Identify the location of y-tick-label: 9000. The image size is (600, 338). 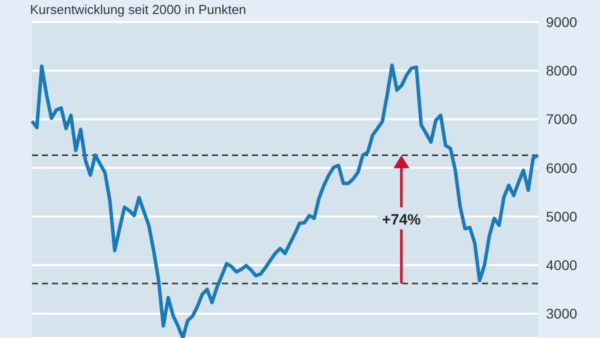
(562, 22).